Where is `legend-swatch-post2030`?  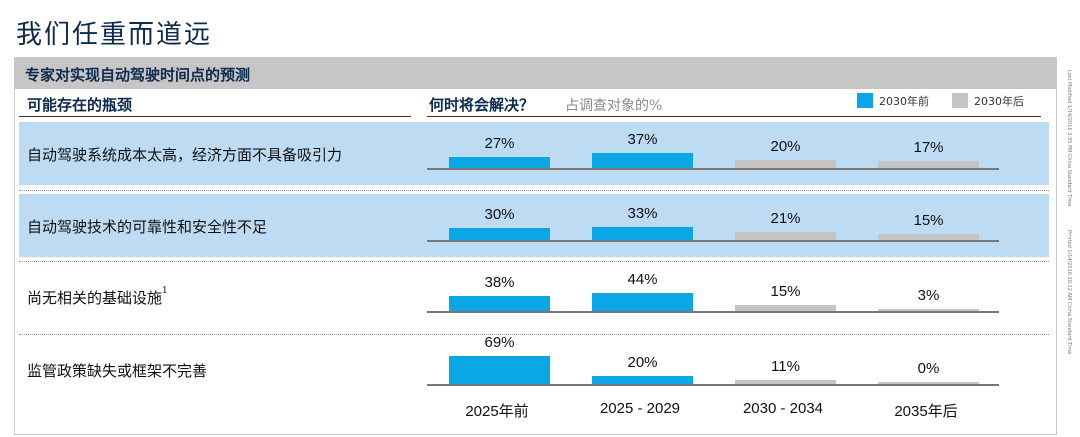
legend-swatch-post2030 is located at coordinates (960, 100).